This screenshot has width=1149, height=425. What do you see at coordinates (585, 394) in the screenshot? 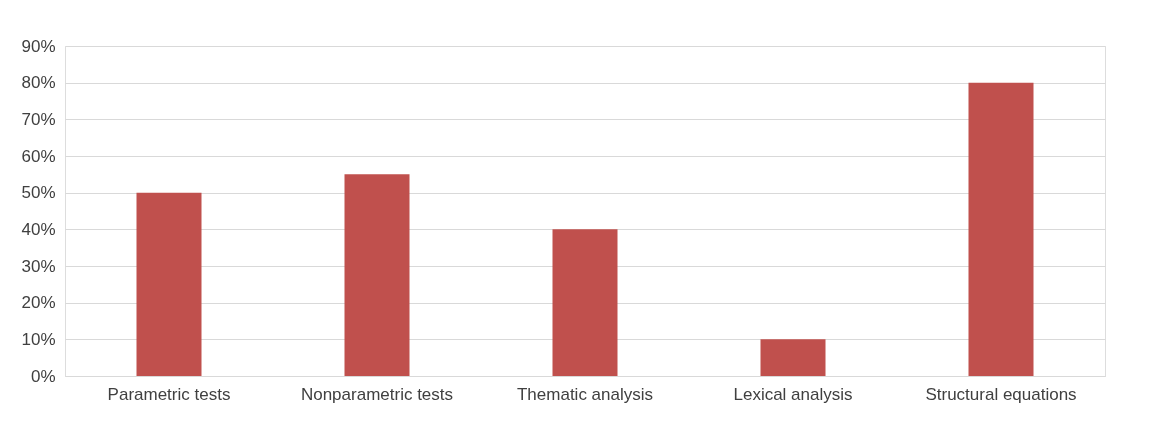
I see `x-tick-label: Thematic analysis` at bounding box center [585, 394].